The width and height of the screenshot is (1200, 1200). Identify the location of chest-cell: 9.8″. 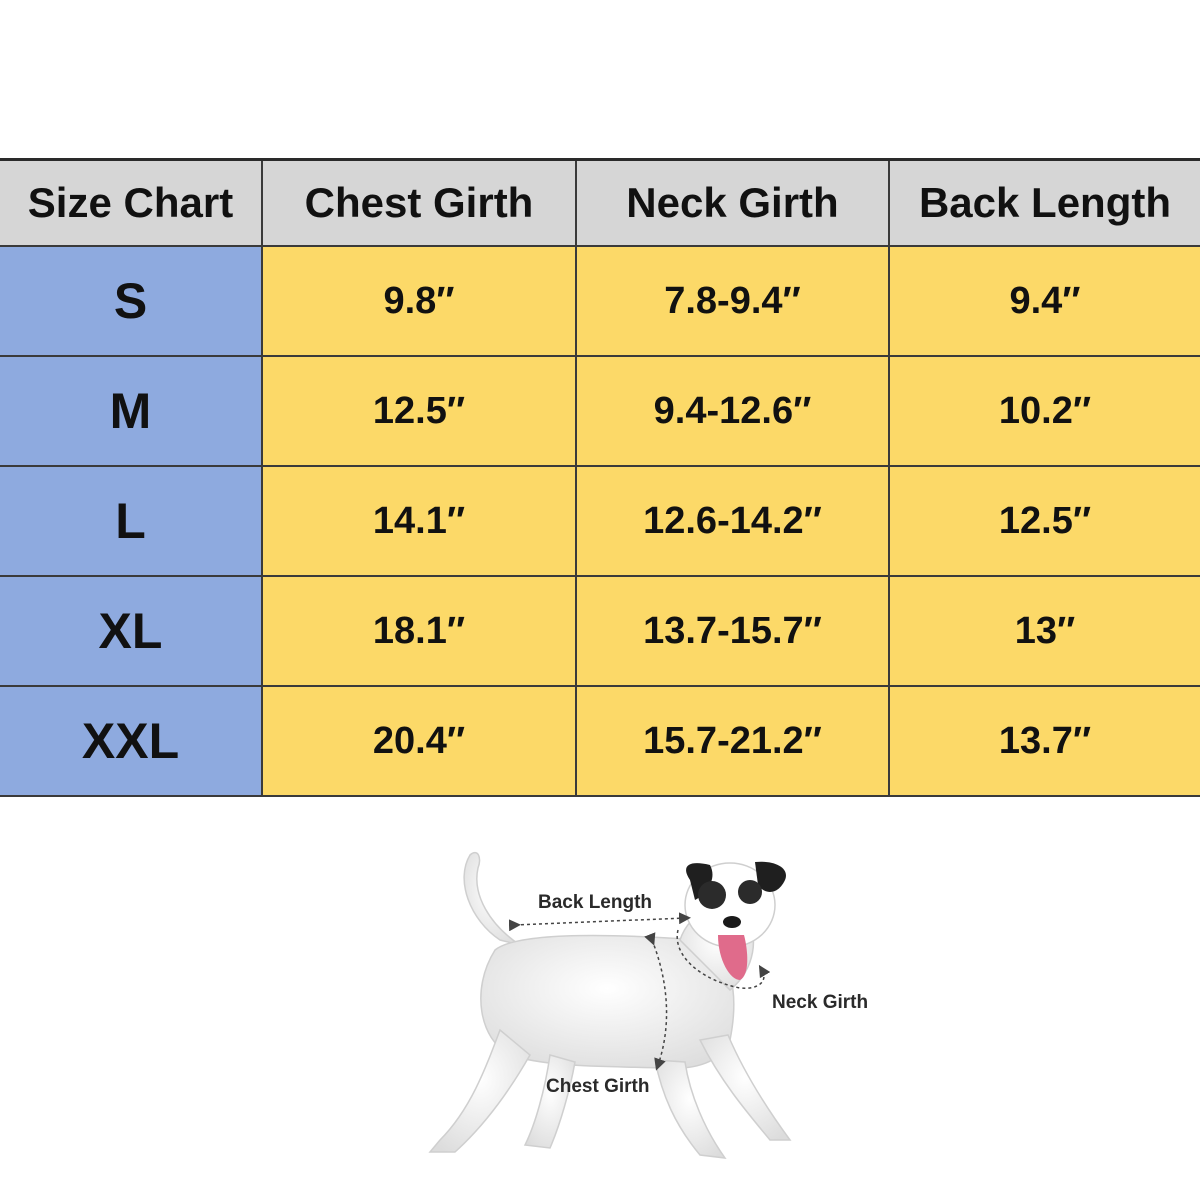
(419, 301).